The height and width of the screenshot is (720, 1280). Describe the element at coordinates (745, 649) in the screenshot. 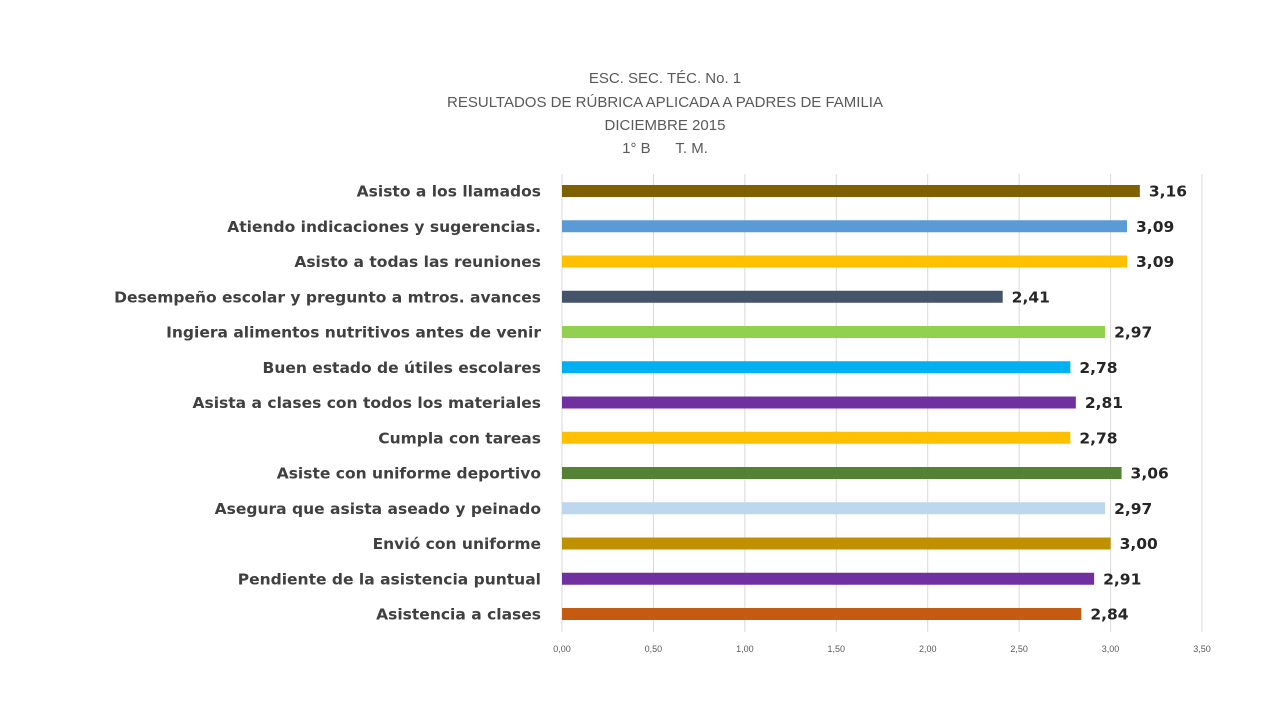

I see `x-tick-label: 1,00` at that location.